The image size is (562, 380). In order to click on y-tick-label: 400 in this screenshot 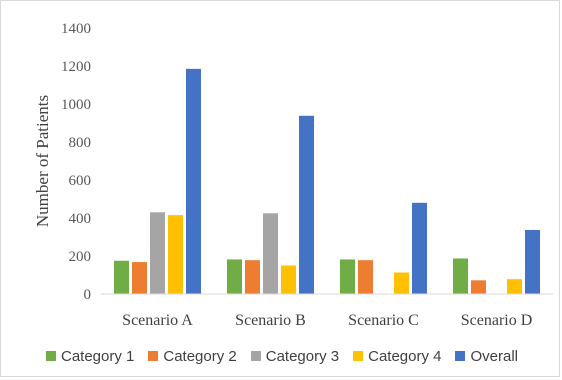, I will do `click(80, 219)`.